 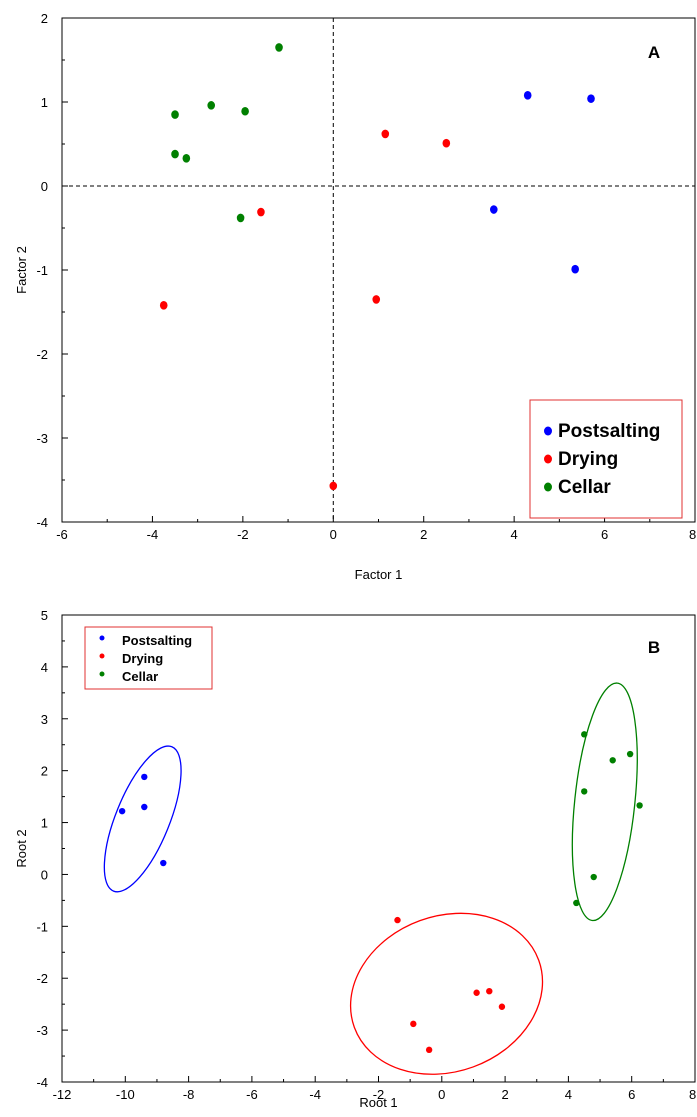 I want to click on x-tick-label: -12, so click(x=62, y=1094).